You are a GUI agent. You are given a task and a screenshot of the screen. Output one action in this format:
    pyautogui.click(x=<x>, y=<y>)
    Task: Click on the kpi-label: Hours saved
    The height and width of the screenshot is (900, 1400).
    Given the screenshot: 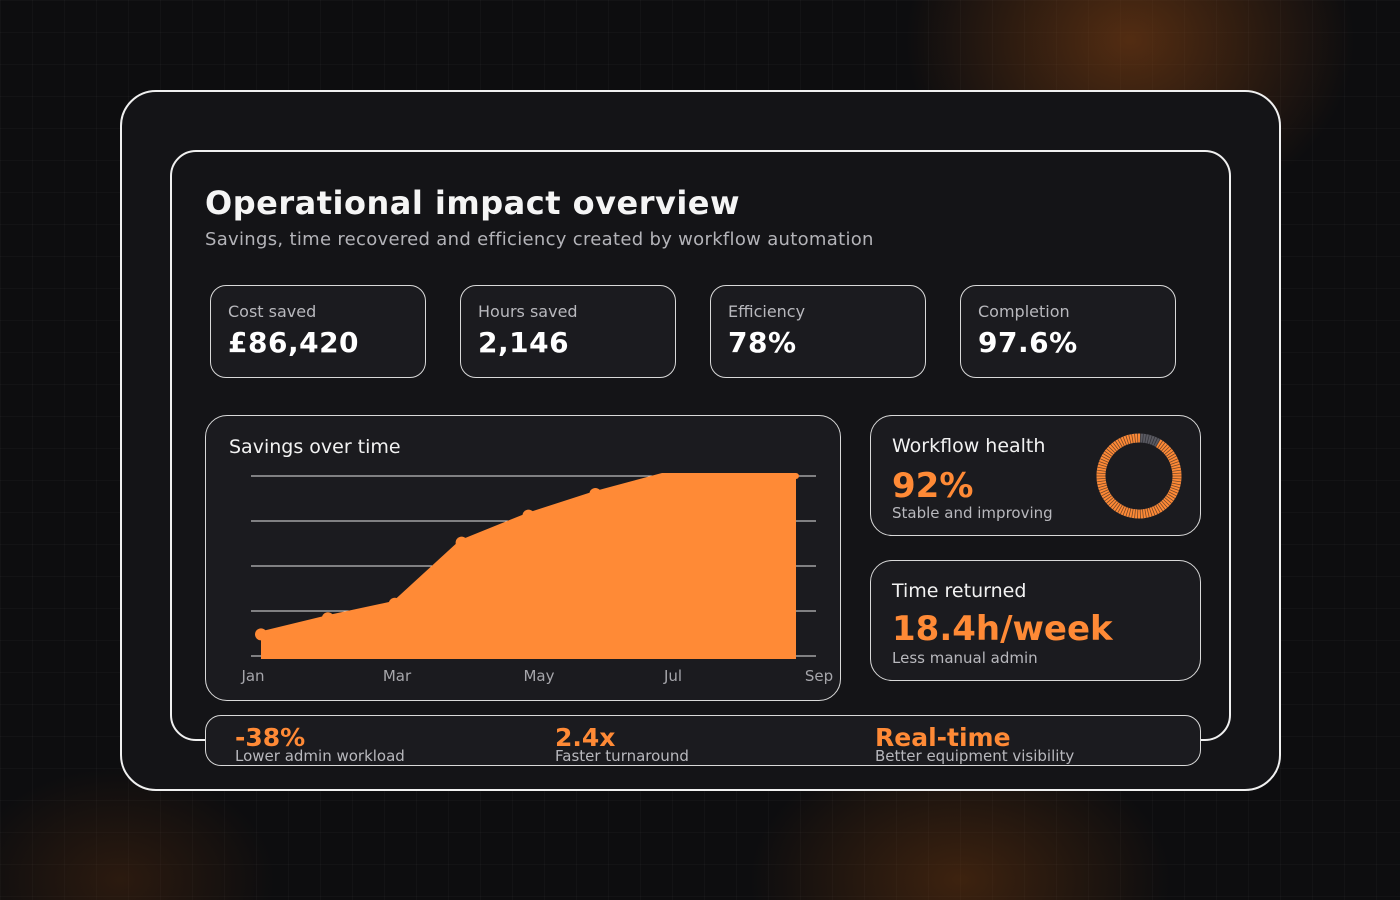 What is the action you would take?
    pyautogui.click(x=528, y=311)
    